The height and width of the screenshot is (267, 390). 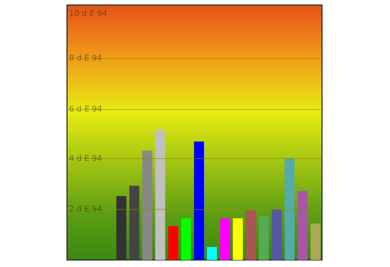 I want to click on ref-line-label: 10 d E 94, so click(x=88, y=13).